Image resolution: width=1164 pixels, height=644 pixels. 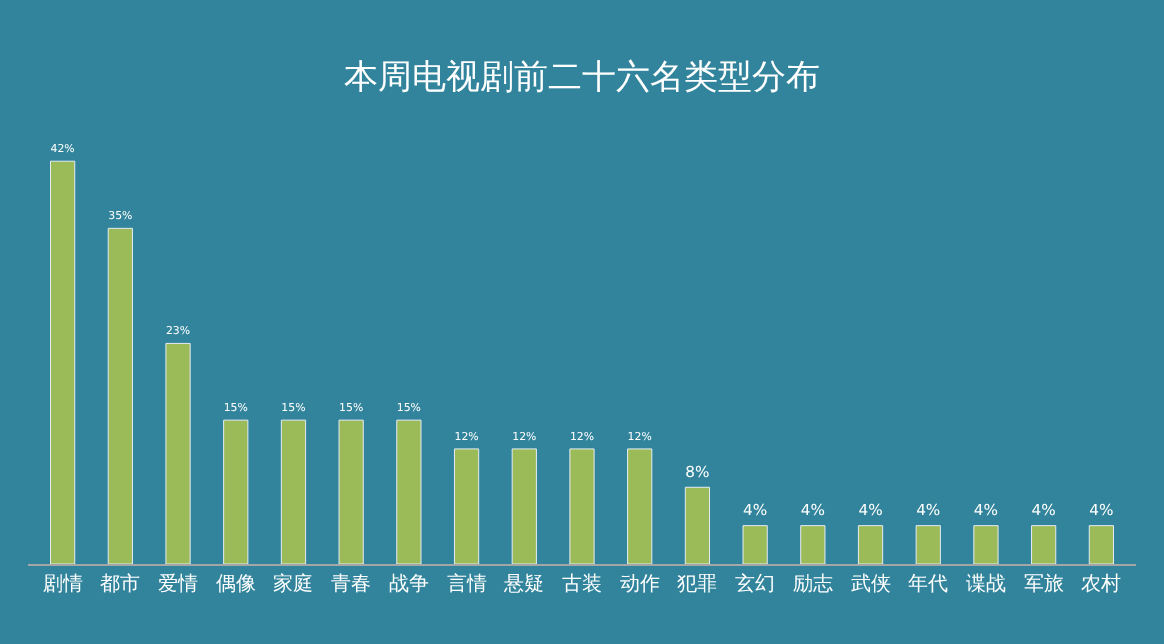 I want to click on x-tick-label: 农村, so click(x=1101, y=584).